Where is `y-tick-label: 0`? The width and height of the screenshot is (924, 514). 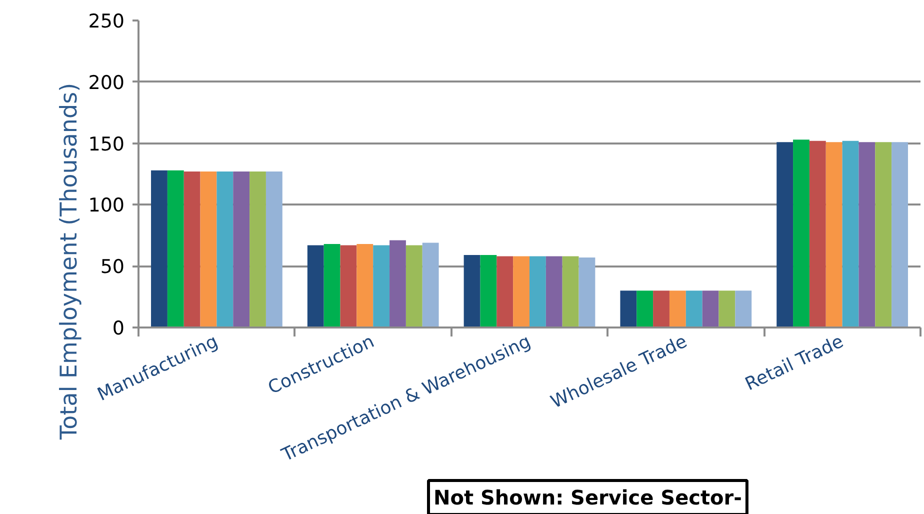 y-tick-label: 0 is located at coordinates (118, 329).